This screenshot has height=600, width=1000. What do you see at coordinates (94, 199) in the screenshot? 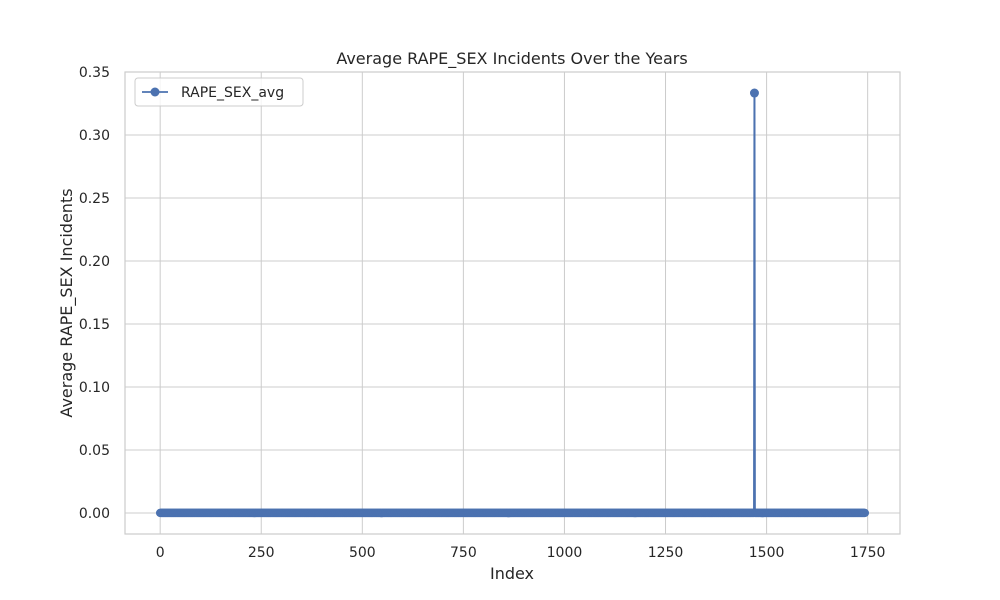
I see `y-tick-label: 0.25` at bounding box center [94, 199].